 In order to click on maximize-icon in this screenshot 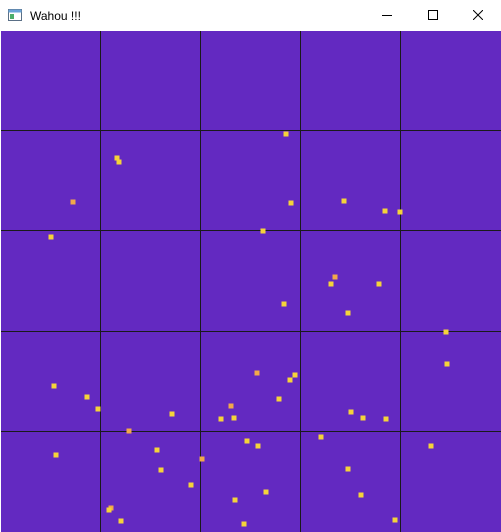, I will do `click(433, 16)`.